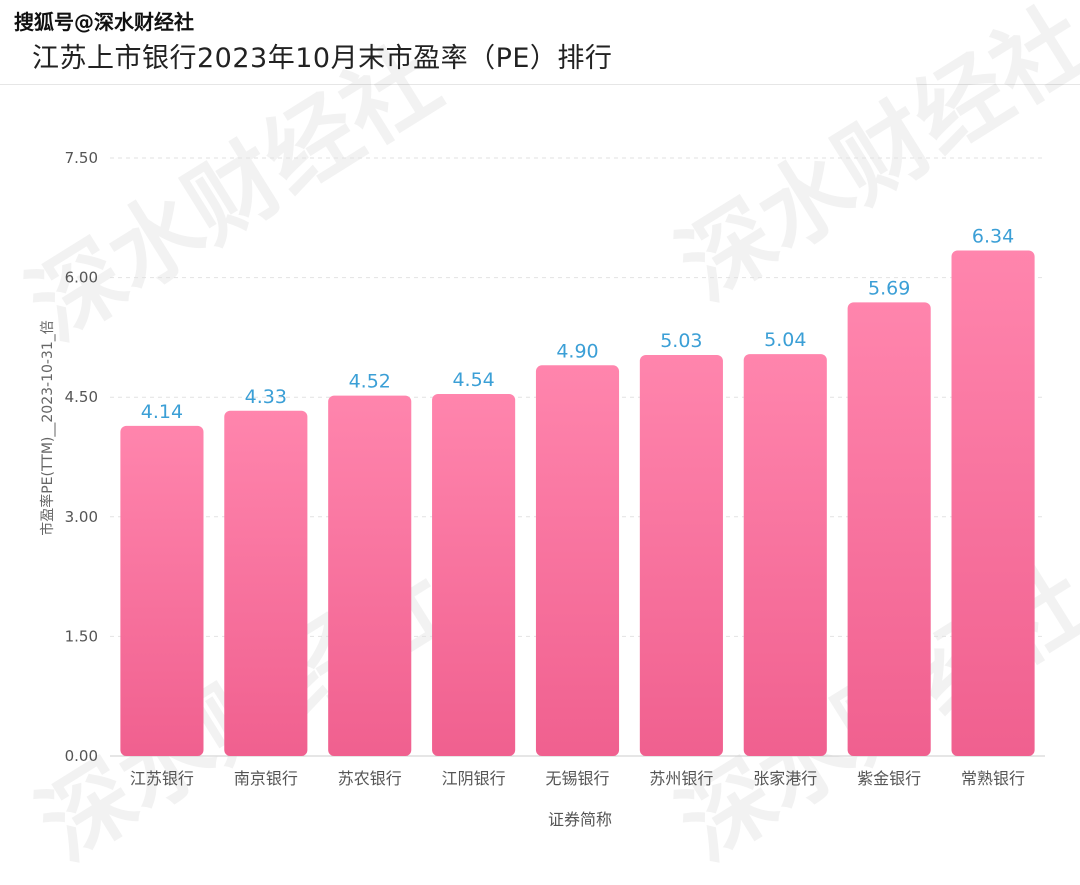 Image resolution: width=1080 pixels, height=885 pixels. What do you see at coordinates (785, 340) in the screenshot?
I see `bar-value-label: 5.04` at bounding box center [785, 340].